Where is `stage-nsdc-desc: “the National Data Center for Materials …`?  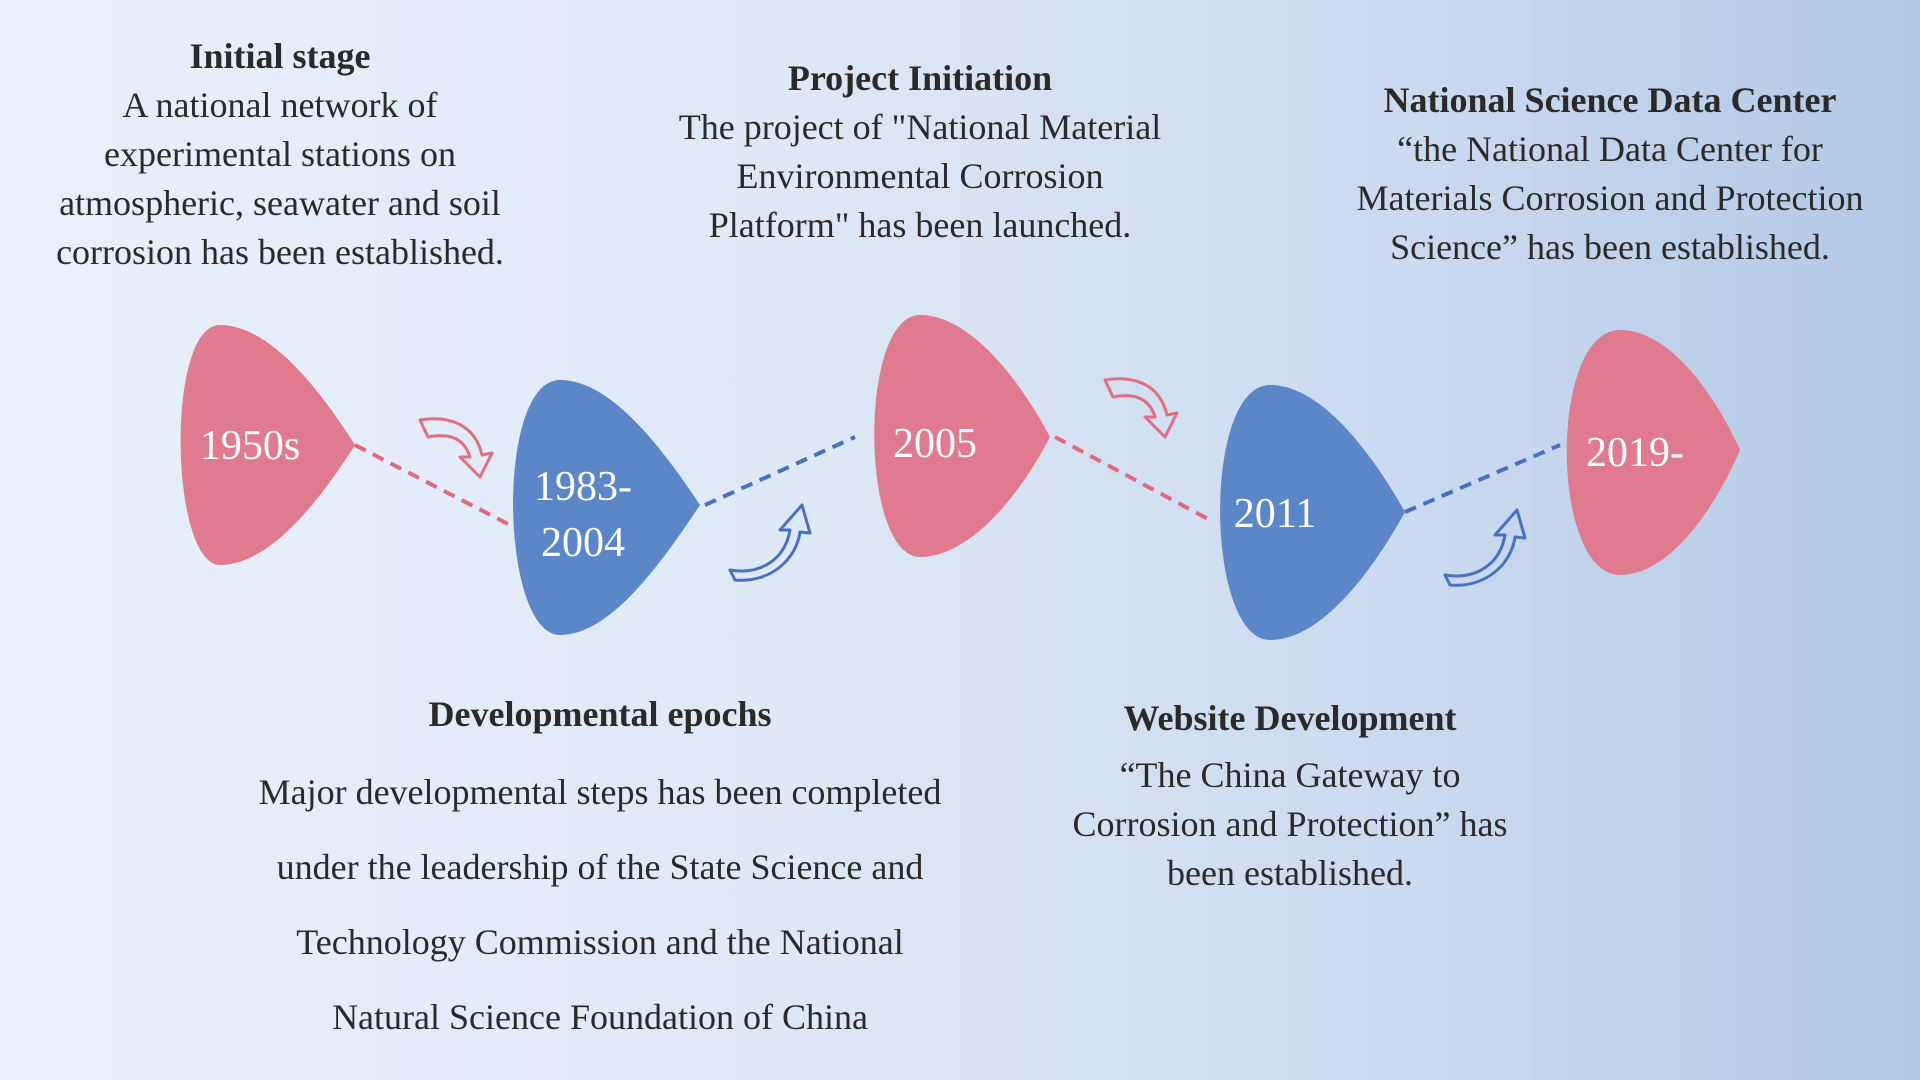
stage-nsdc-desc: “the National Data Center for Materials … is located at coordinates (1610, 198).